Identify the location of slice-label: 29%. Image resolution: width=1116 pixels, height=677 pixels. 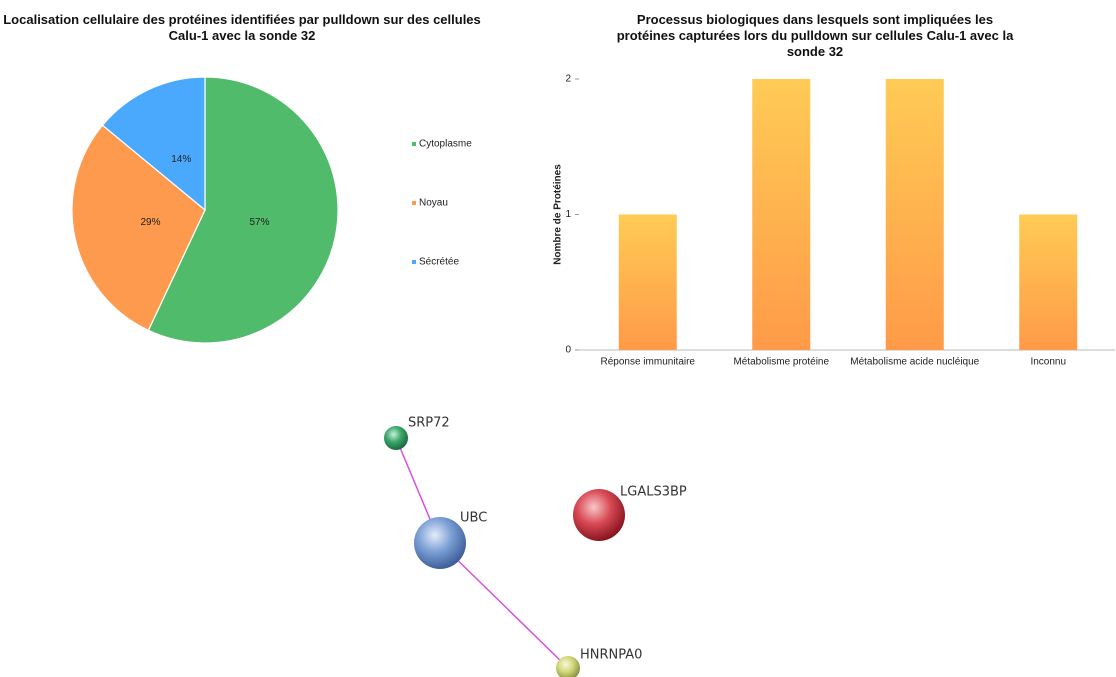
(150, 222).